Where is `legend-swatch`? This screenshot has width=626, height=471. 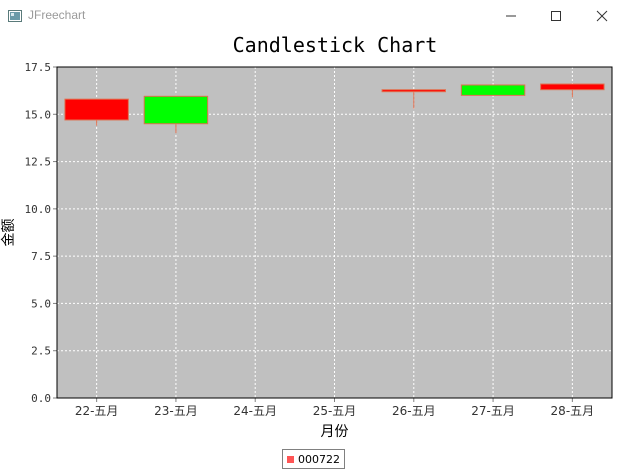 legend-swatch is located at coordinates (290, 459).